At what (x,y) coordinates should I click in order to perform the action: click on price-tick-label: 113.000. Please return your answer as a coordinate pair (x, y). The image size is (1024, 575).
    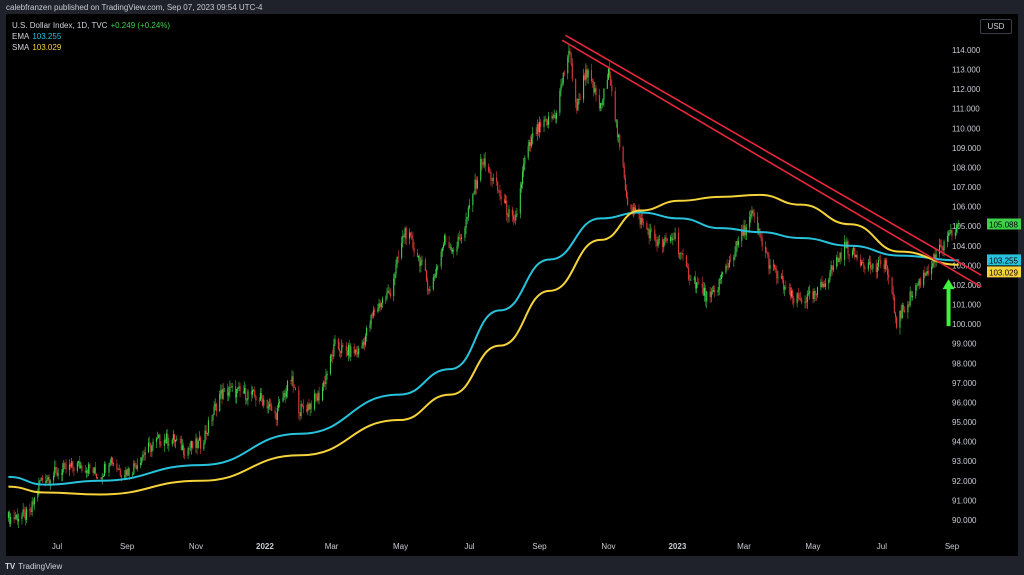
    Looking at the image, I should click on (966, 70).